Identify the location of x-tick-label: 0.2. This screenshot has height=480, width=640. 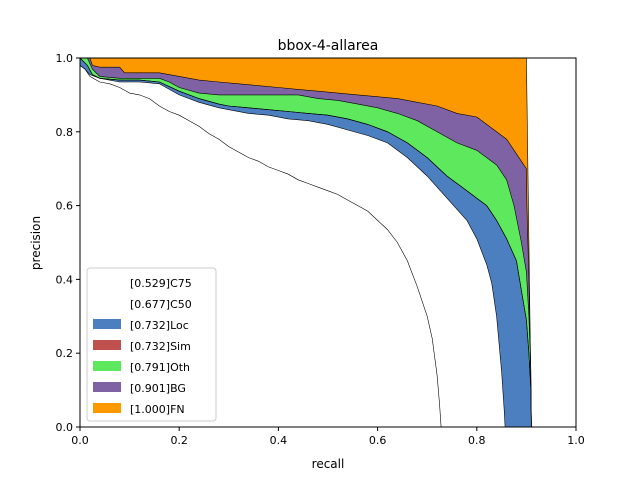
(179, 440).